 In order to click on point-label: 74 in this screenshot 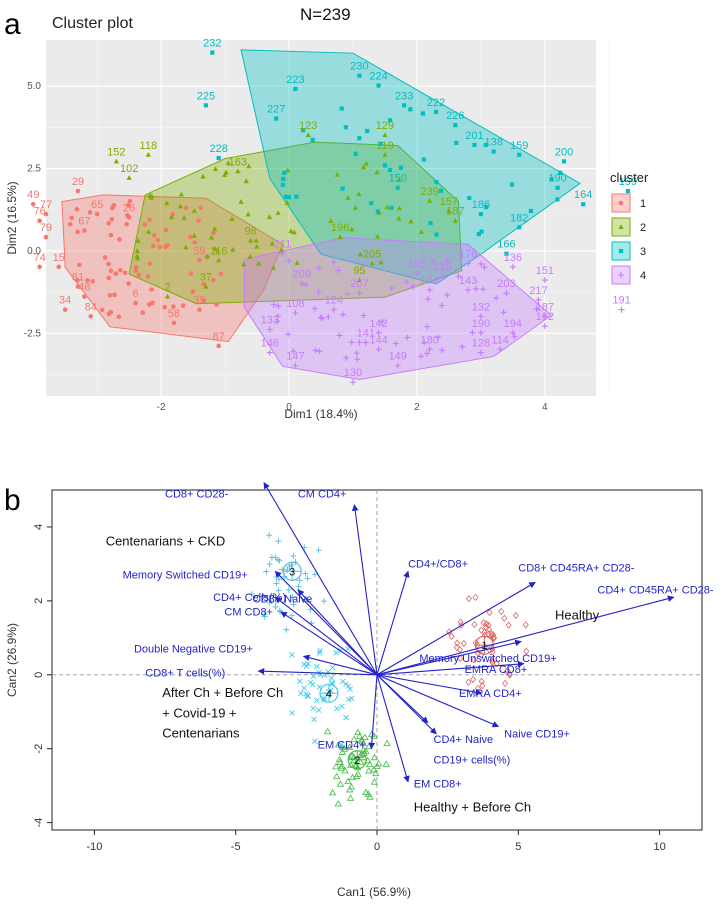, I will do `click(39, 258)`.